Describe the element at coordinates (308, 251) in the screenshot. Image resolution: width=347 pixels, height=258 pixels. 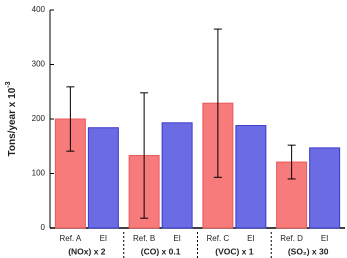
I see `group-label: (SO₂) x 30` at that location.